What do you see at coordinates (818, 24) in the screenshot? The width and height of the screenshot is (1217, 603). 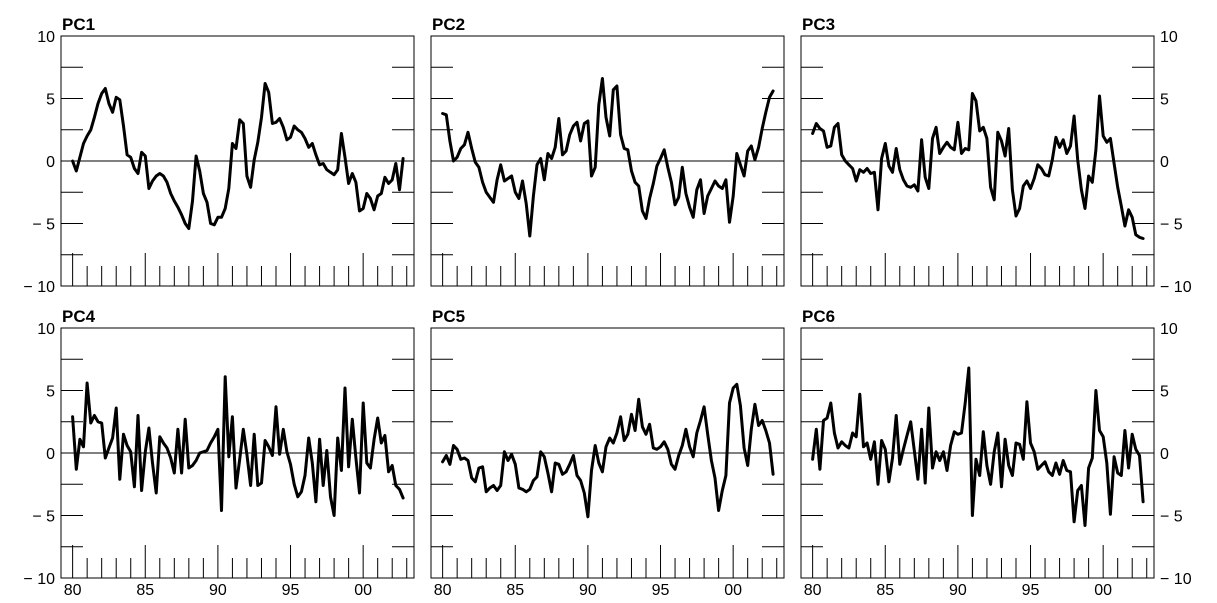 I see `panel-title: PC3` at bounding box center [818, 24].